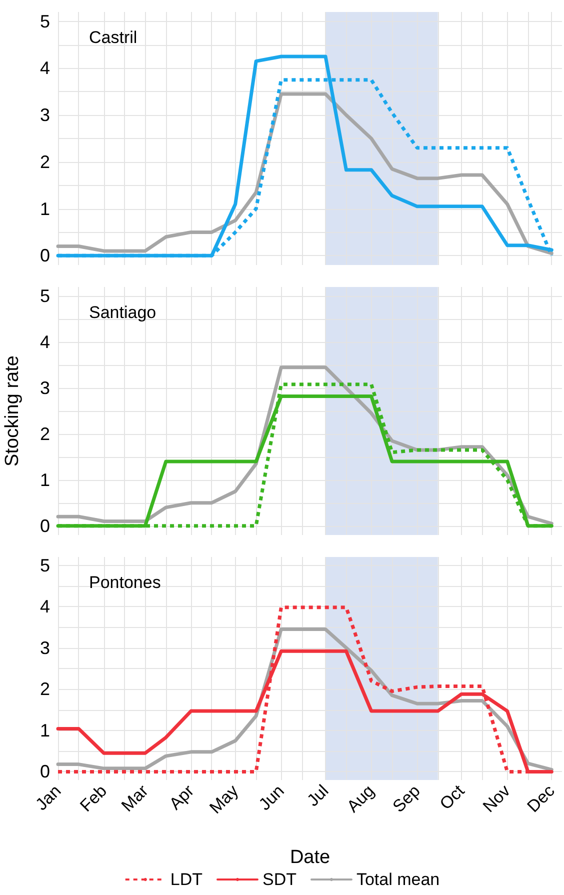 The width and height of the screenshot is (564, 895). What do you see at coordinates (48, 797) in the screenshot?
I see `x-tick-label: Jan` at bounding box center [48, 797].